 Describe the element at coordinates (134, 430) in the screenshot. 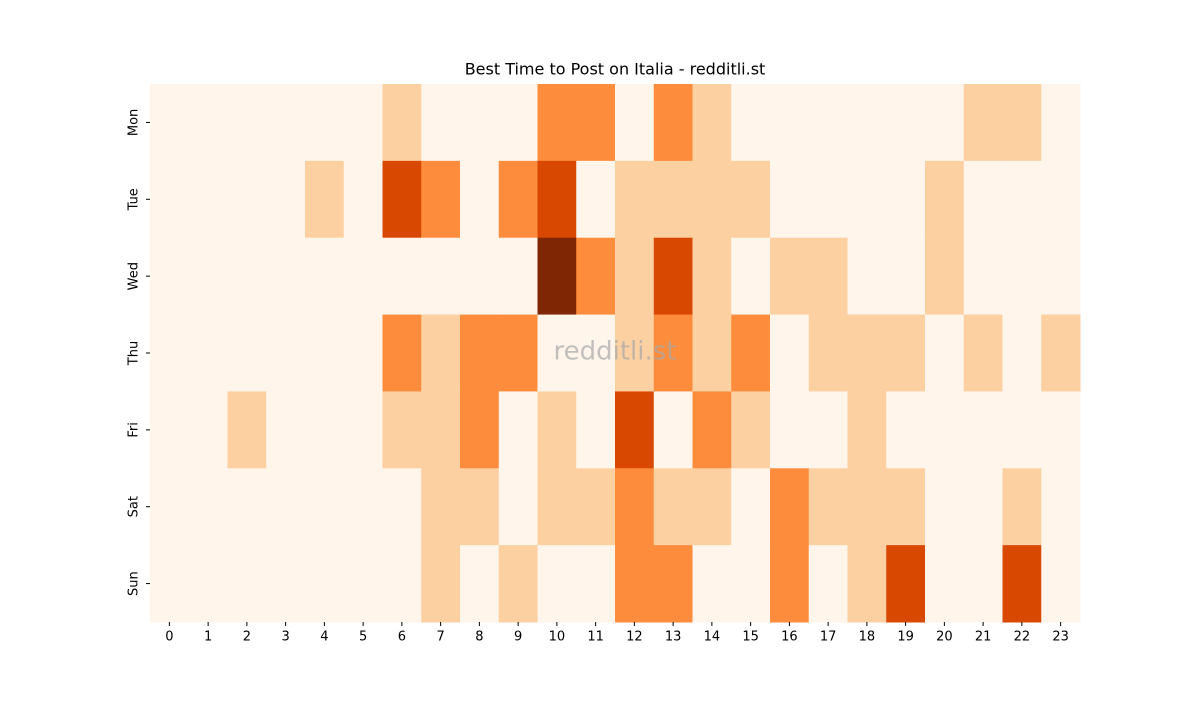

I see `y-tick-label: Fri` at that location.